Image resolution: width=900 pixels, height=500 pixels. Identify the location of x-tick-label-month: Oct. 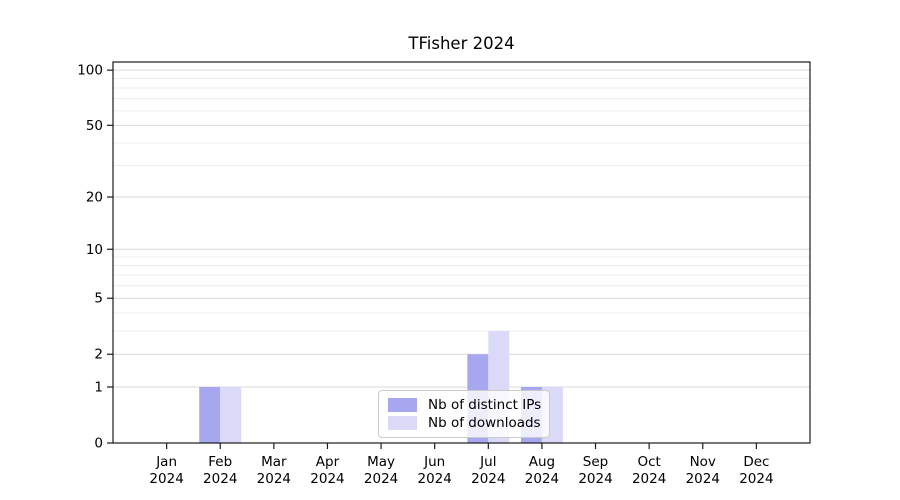
(648, 462).